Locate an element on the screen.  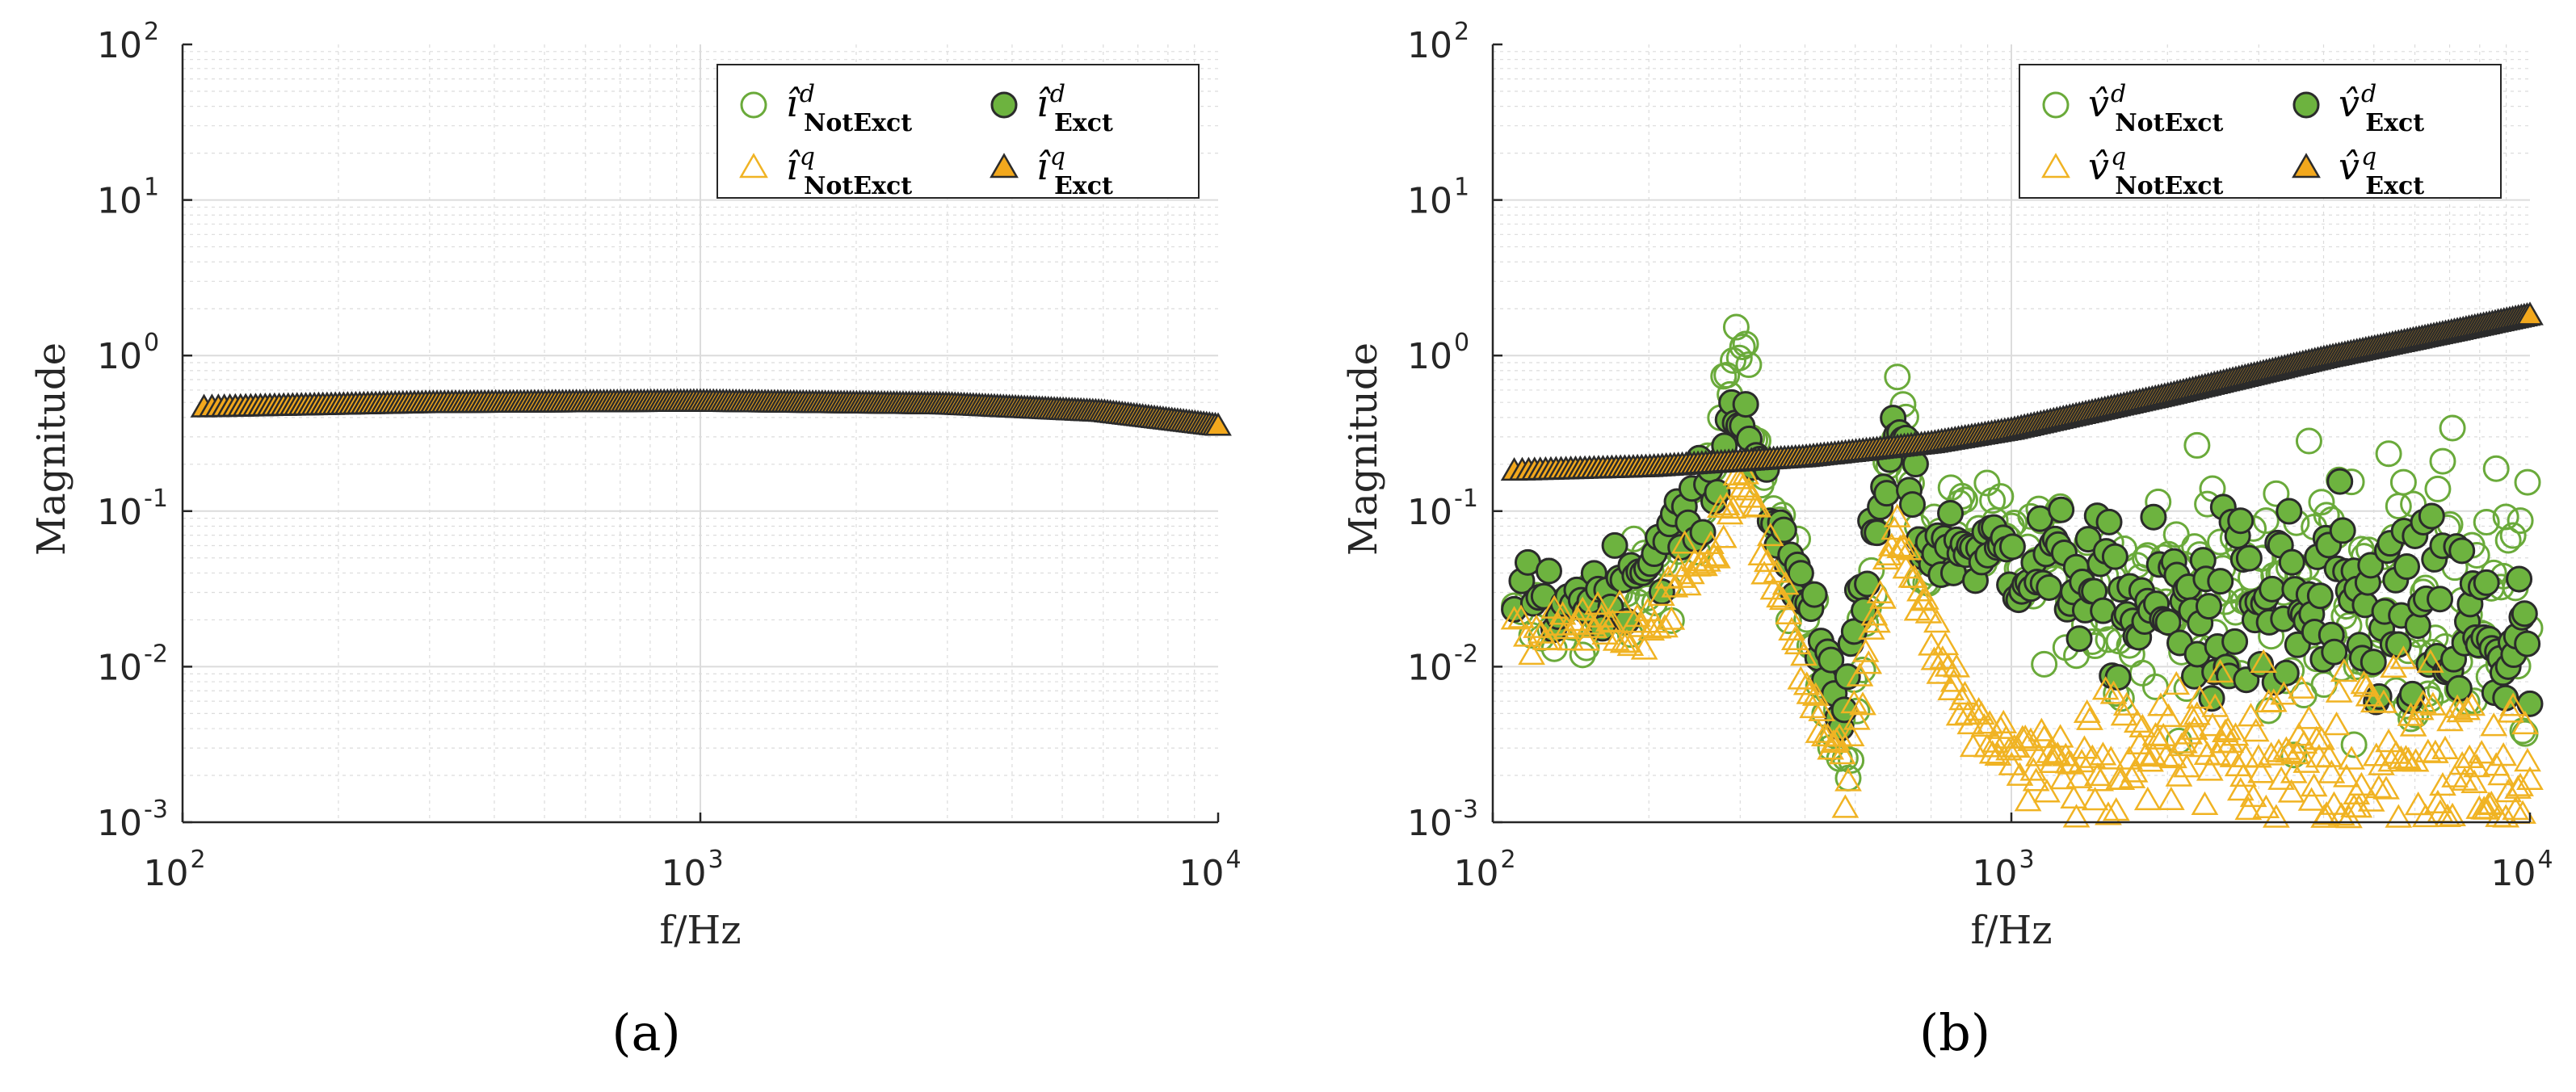
x-tick-label: 10² is located at coordinates (1484, 870).